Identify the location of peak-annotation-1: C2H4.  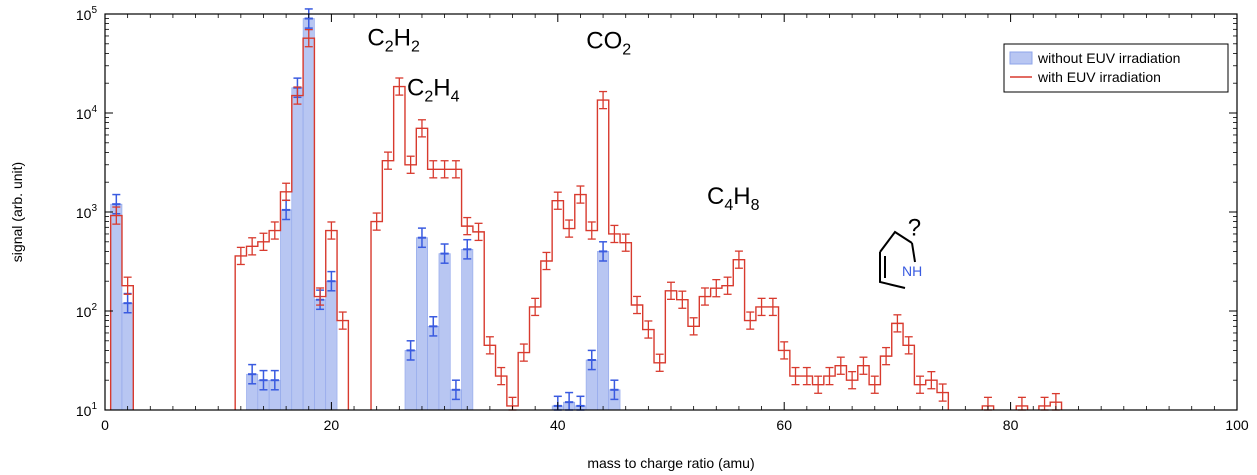
(433, 90).